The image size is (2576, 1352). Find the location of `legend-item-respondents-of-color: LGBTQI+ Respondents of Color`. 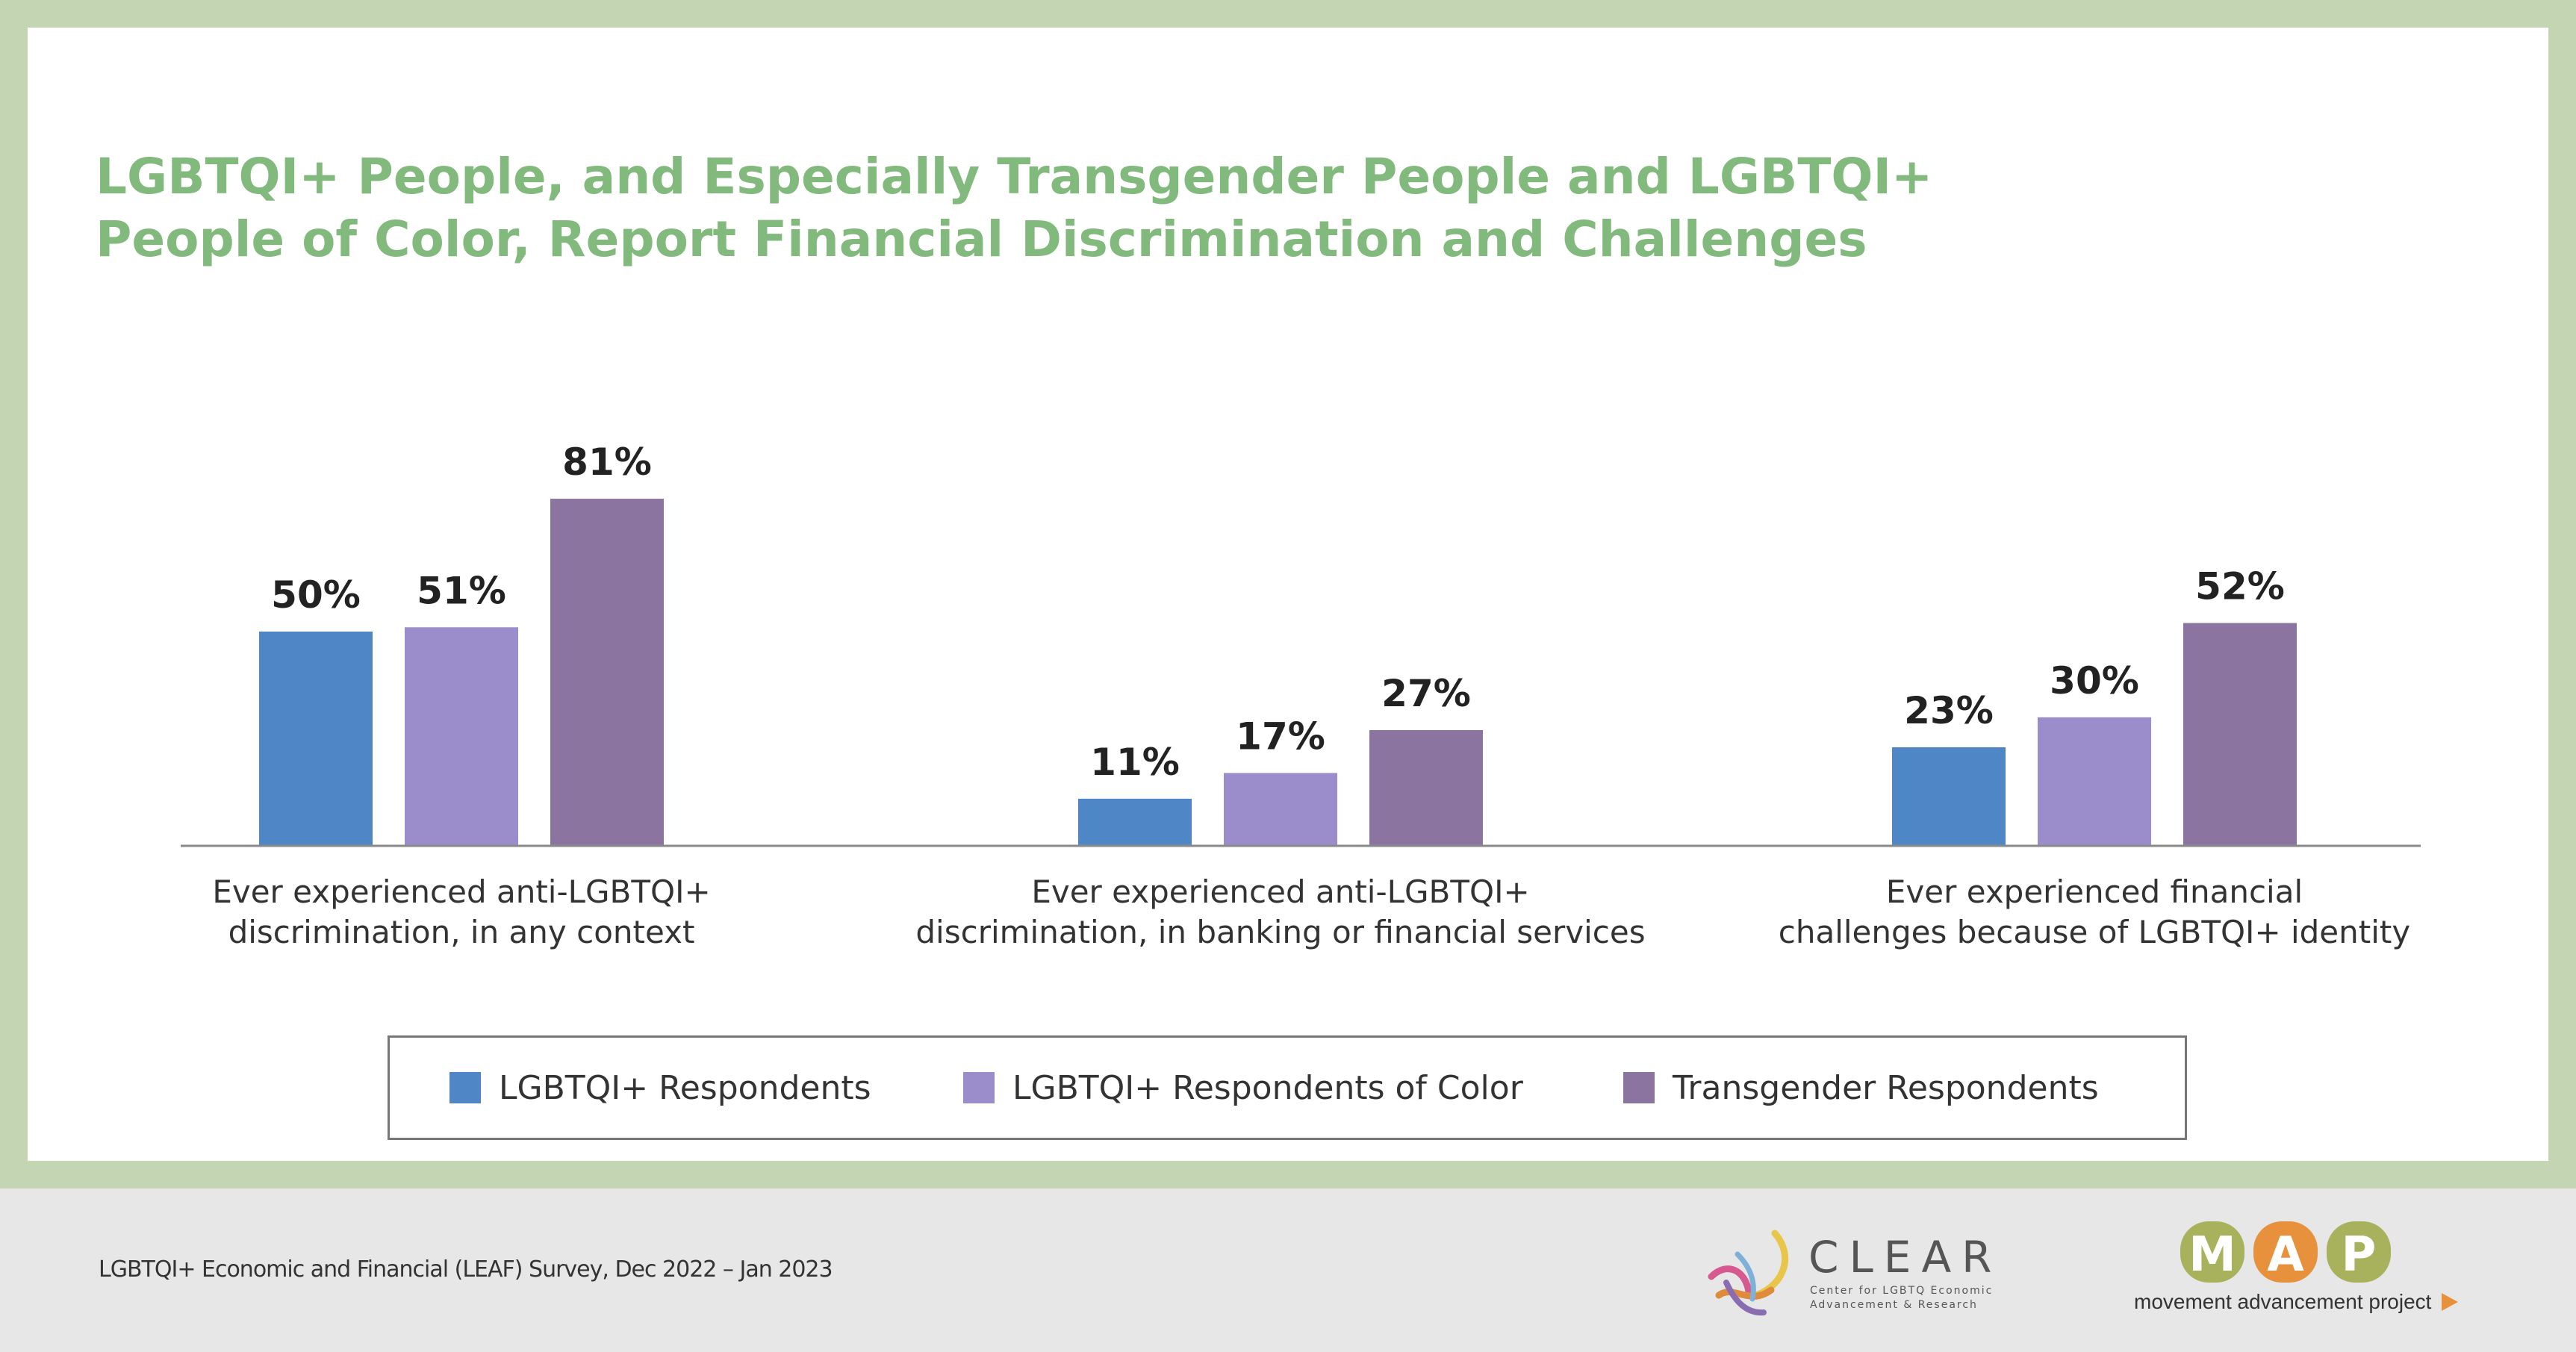

legend-item-respondents-of-color: LGBTQI+ Respondents of Color is located at coordinates (1243, 1088).